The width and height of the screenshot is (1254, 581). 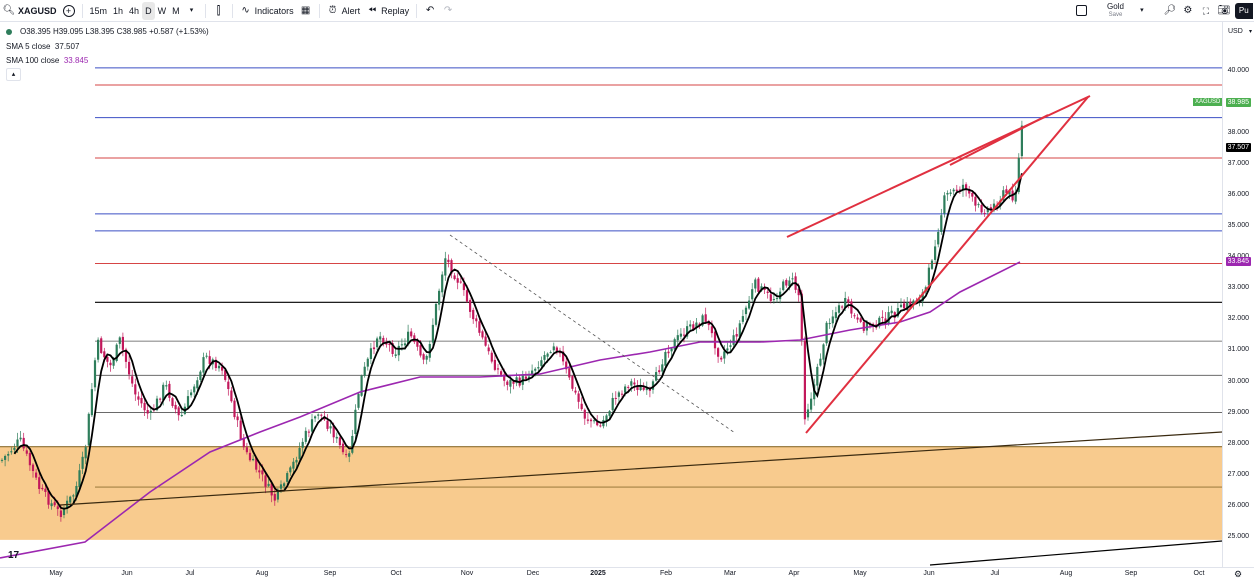 I want to click on interval-d-button: D, so click(x=148, y=10).